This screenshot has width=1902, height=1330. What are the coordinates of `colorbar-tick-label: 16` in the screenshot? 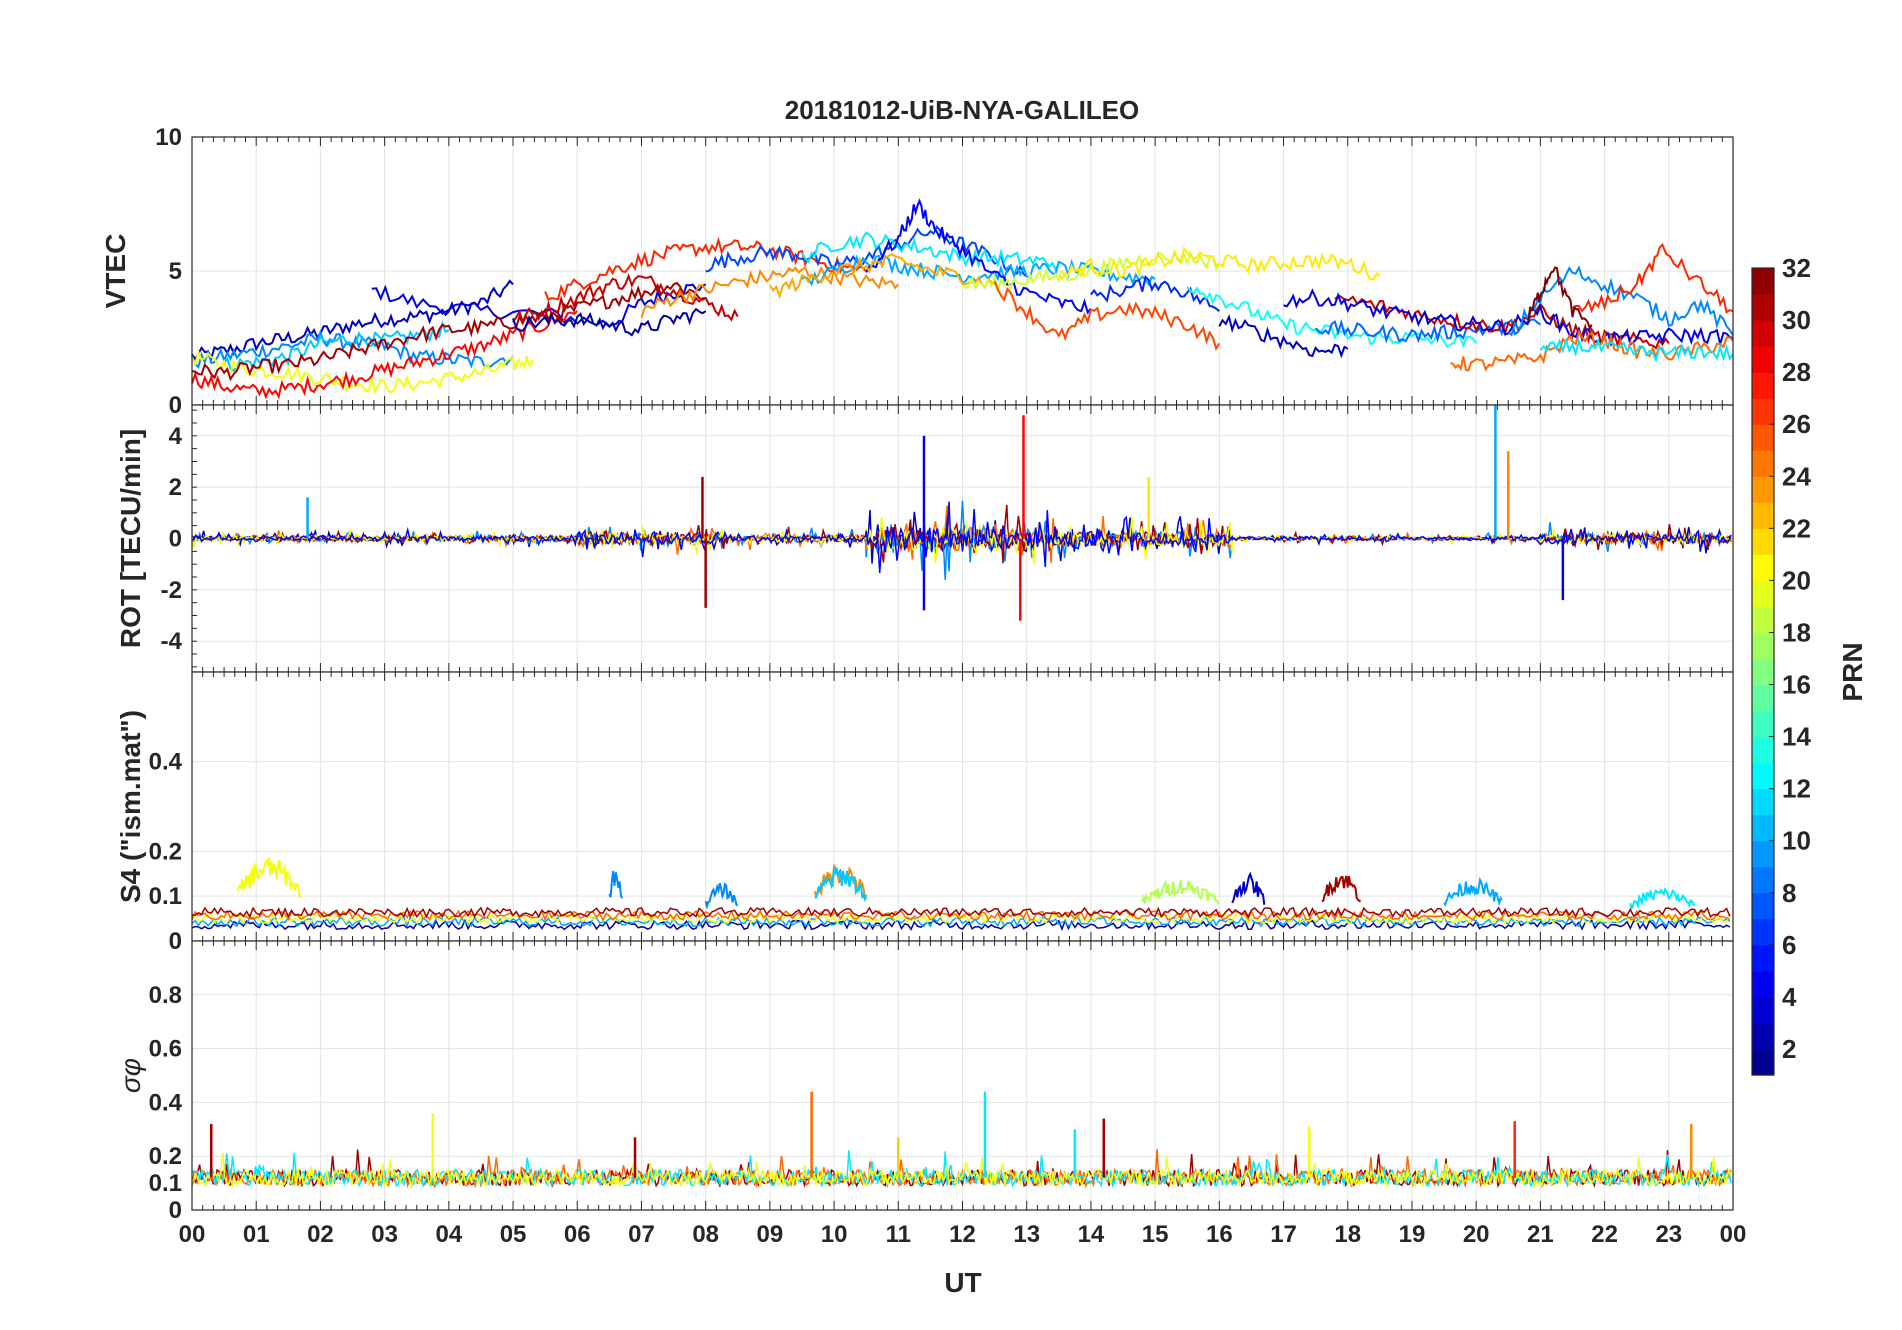 It's located at (1796, 685).